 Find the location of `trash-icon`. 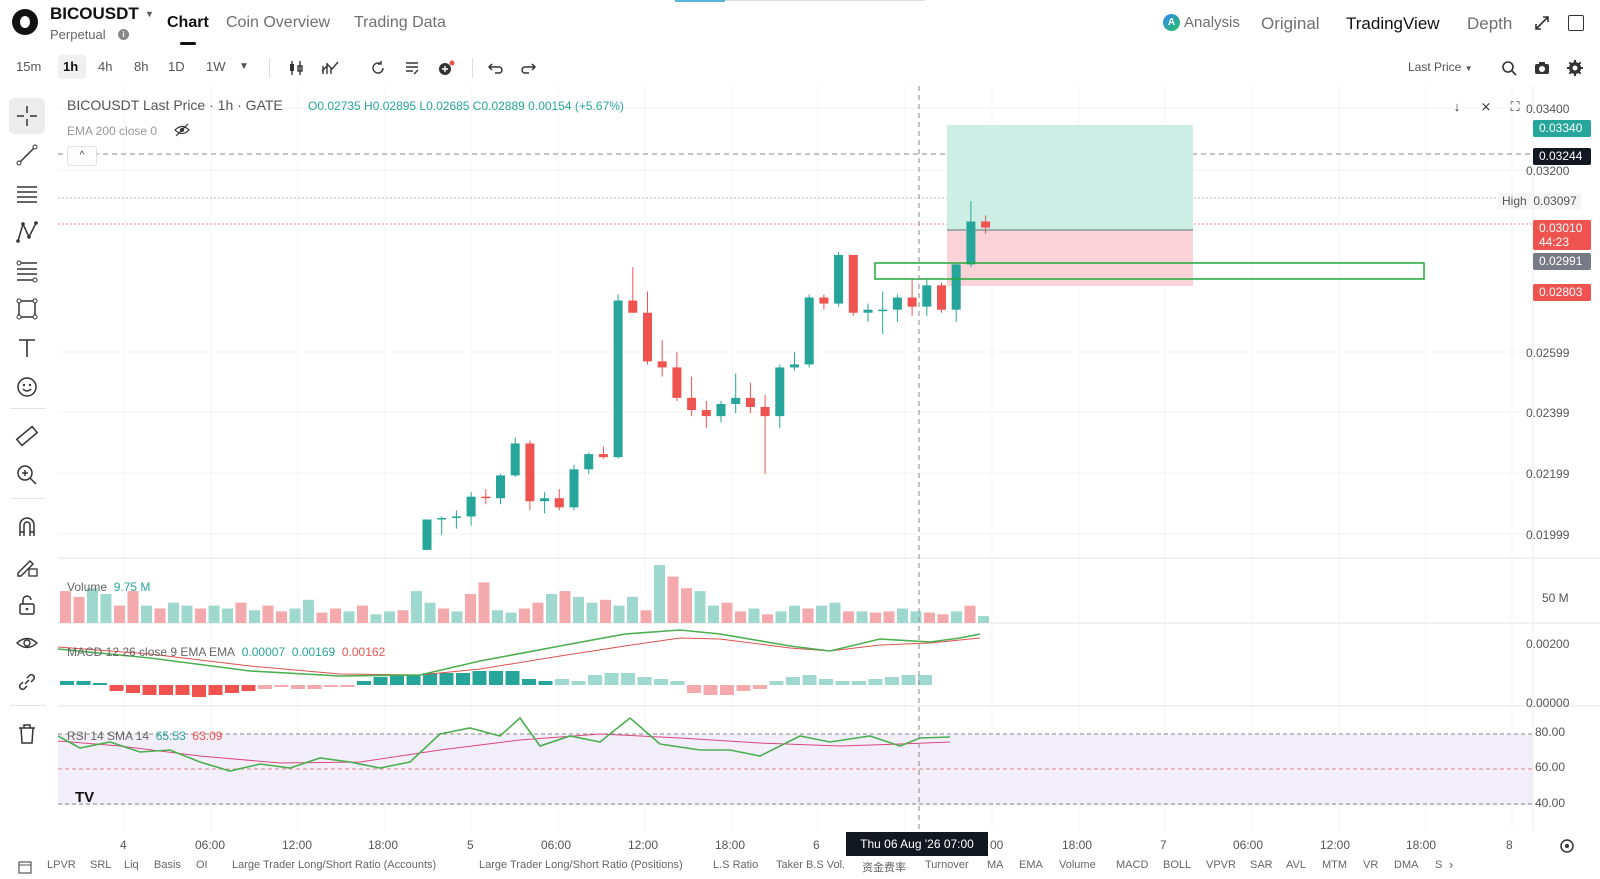

trash-icon is located at coordinates (27, 734).